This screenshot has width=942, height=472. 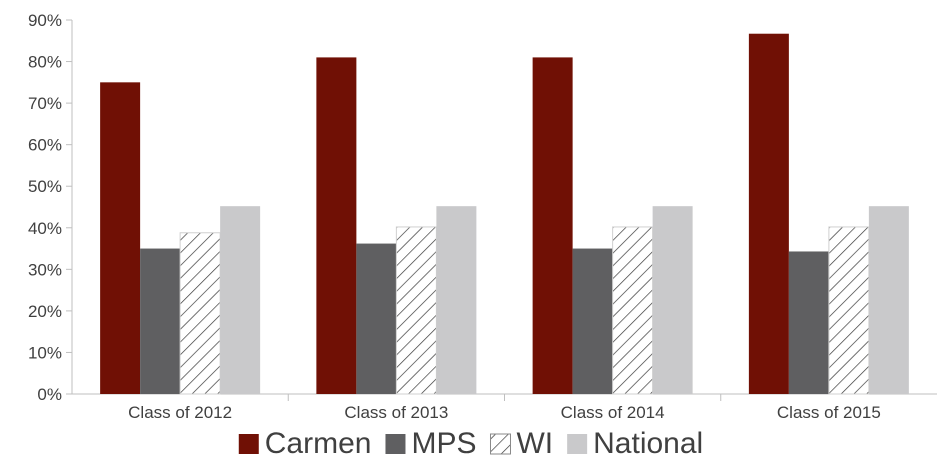 I want to click on y-tick-label: 80%, so click(x=45, y=62).